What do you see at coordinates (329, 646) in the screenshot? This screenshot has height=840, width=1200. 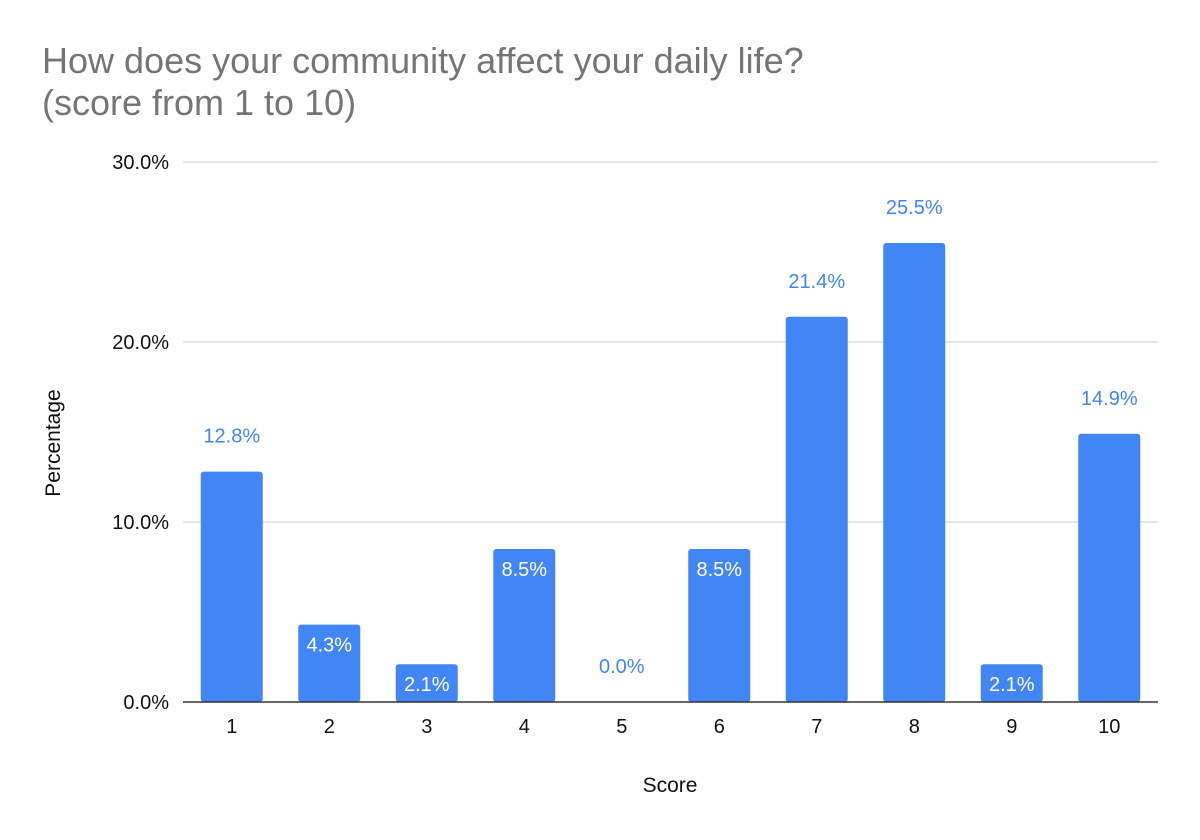 I see `data-label: 4.3%` at bounding box center [329, 646].